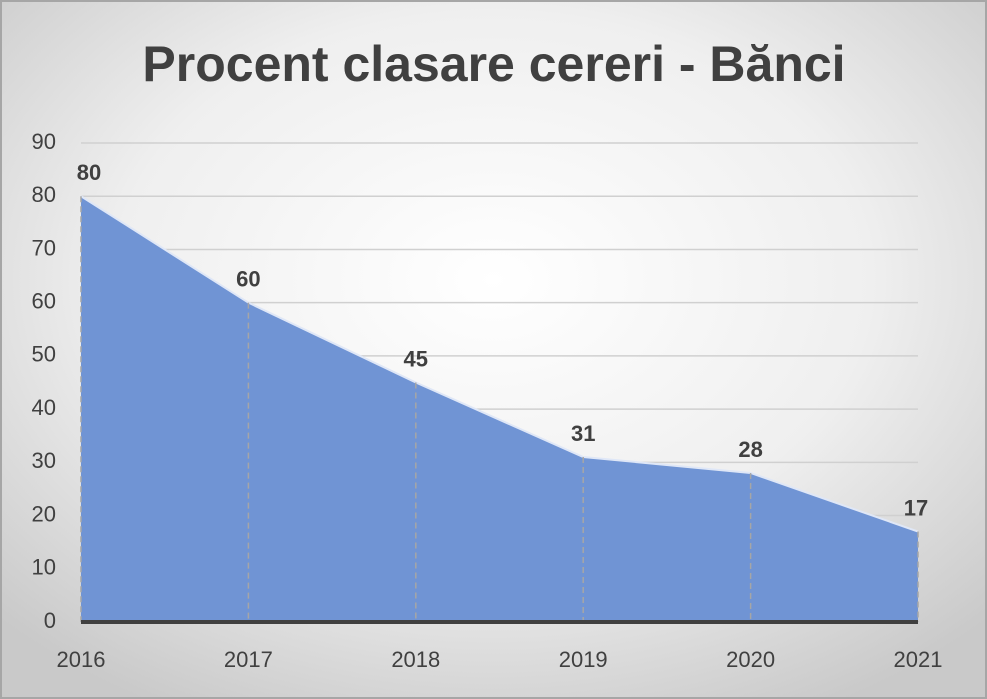 The image size is (987, 699). What do you see at coordinates (44, 567) in the screenshot?
I see `y-tick-label: 10` at bounding box center [44, 567].